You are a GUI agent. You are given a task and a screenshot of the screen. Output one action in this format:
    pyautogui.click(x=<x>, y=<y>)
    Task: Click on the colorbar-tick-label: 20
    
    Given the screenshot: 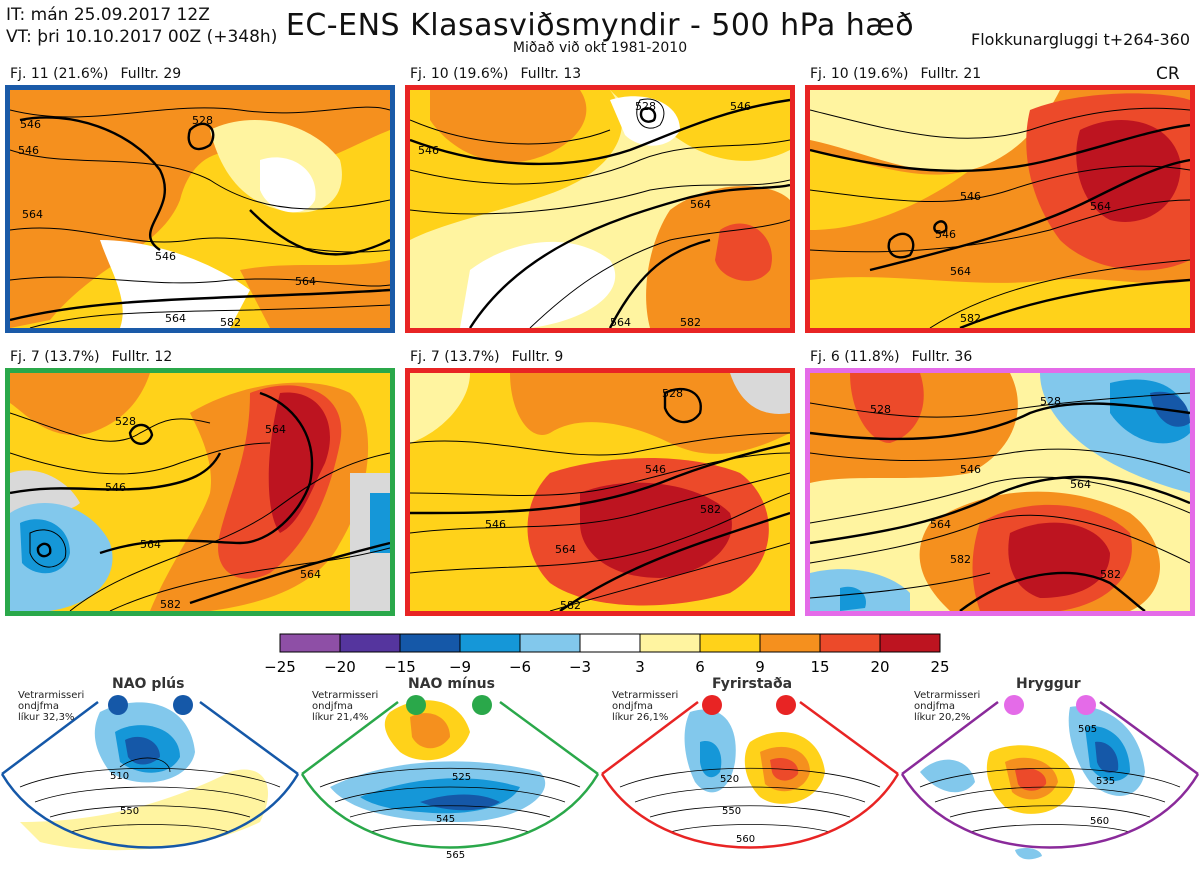 What is the action you would take?
    pyautogui.click(x=879, y=667)
    